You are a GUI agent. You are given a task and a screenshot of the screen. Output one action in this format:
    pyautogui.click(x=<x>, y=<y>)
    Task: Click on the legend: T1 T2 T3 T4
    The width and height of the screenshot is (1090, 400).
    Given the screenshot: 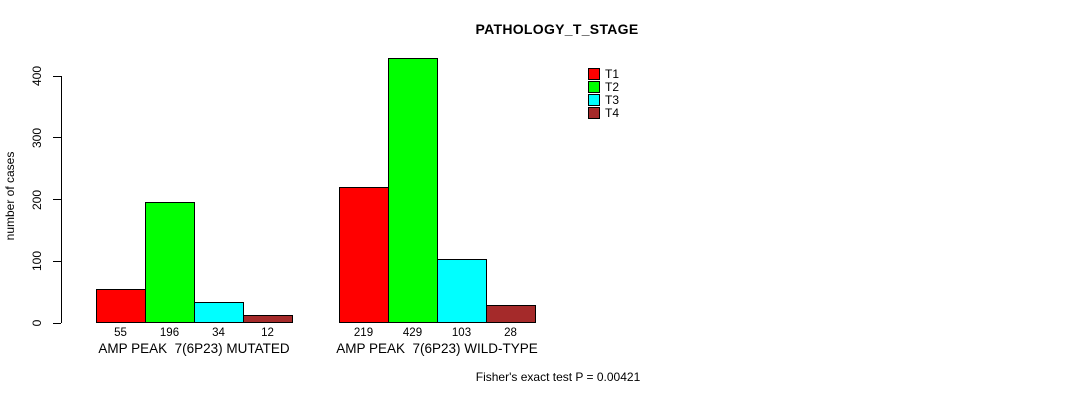 What is the action you would take?
    pyautogui.click(x=603, y=93)
    